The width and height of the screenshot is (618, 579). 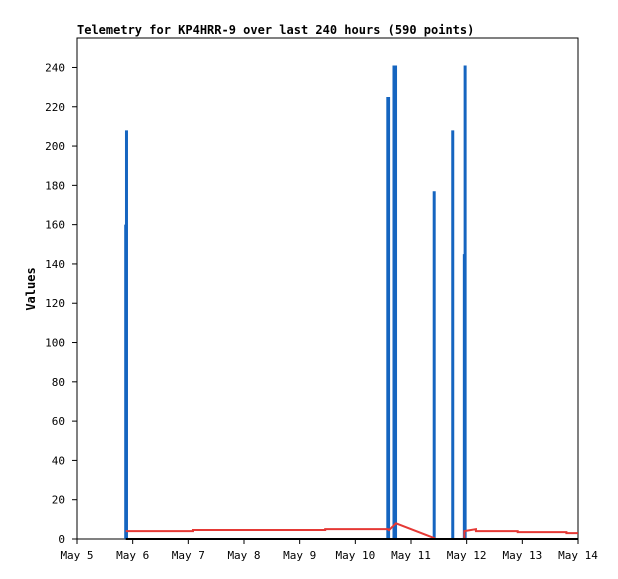 I want to click on x-tick-label: May 6, so click(x=132, y=555).